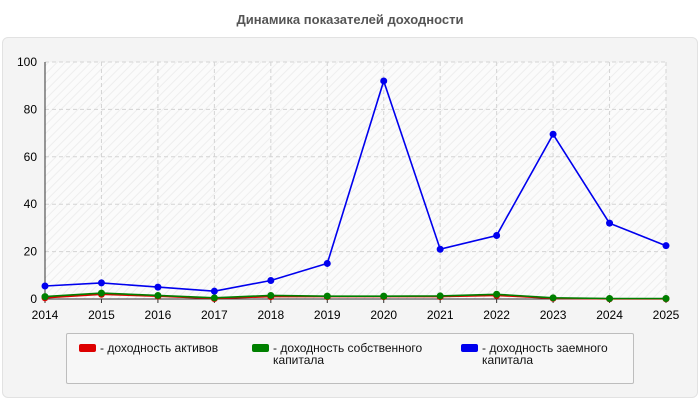 This screenshot has height=400, width=700. I want to click on x-tick-label: 2020, so click(383, 315).